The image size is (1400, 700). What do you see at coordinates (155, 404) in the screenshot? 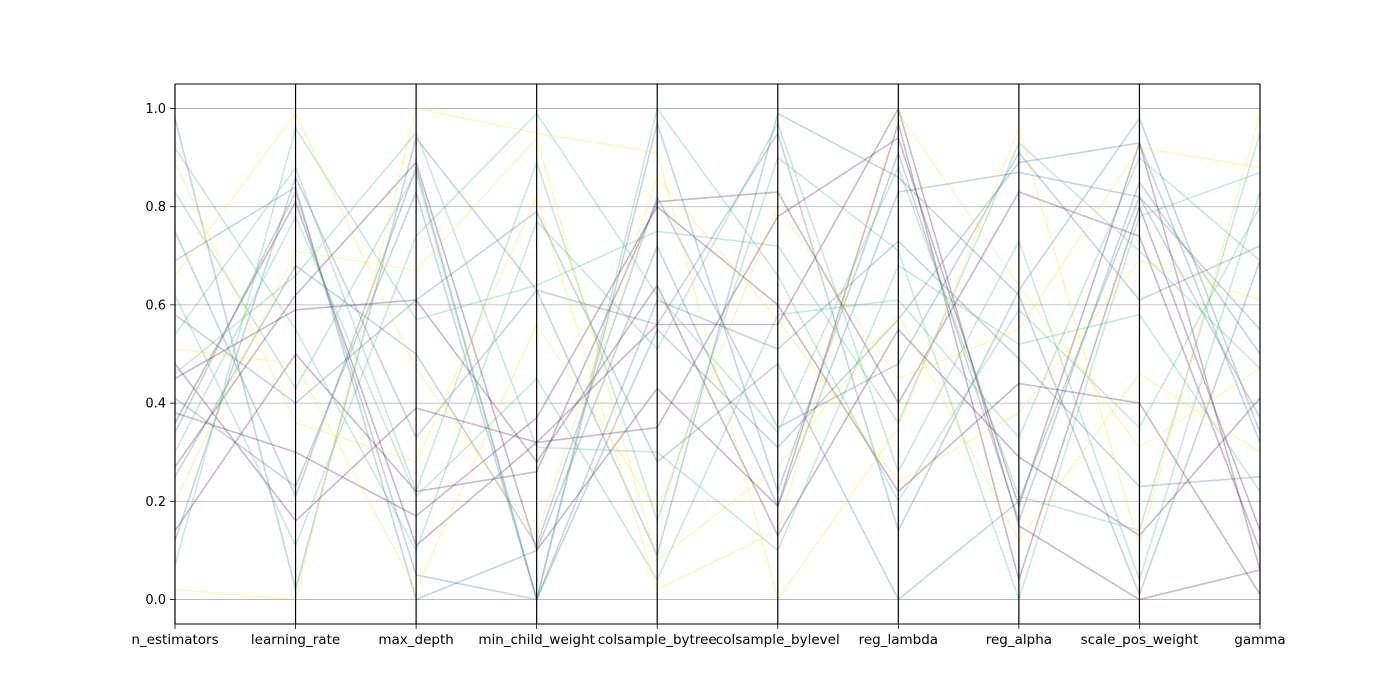
I see `y-tick-label: 0.4` at bounding box center [155, 404].